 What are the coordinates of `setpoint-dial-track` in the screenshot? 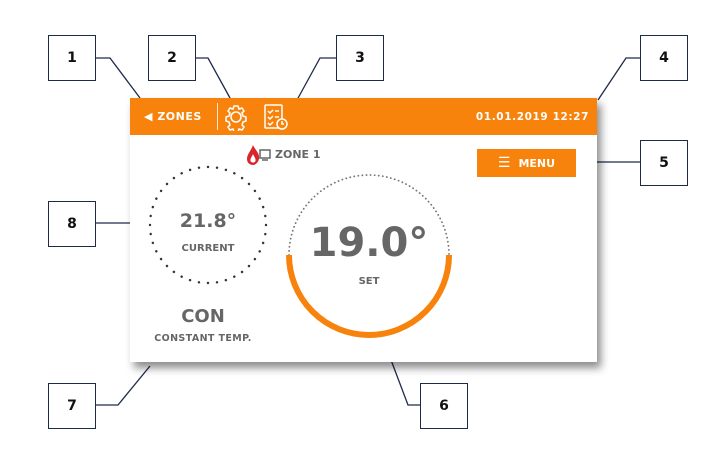 It's located at (369, 215).